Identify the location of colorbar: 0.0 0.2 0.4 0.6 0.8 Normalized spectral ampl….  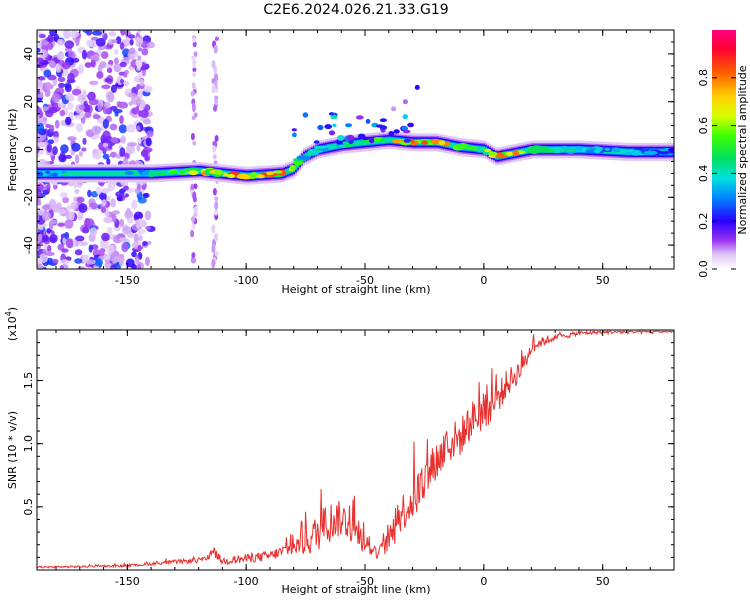
(723, 154).